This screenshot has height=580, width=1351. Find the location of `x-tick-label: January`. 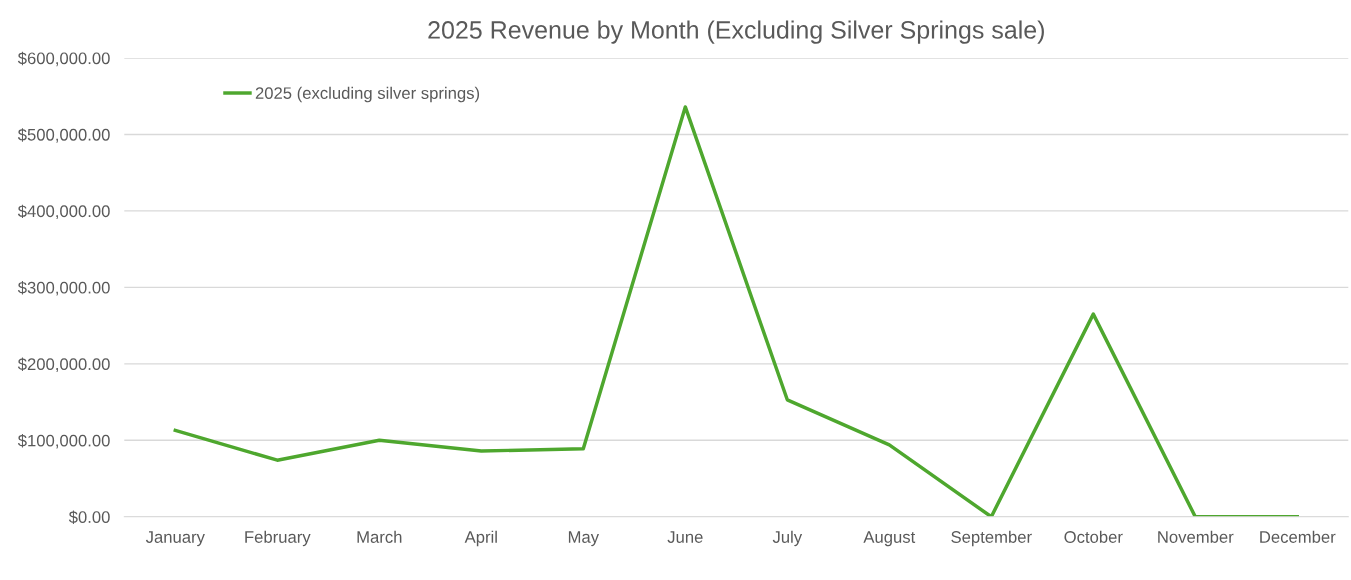

x-tick-label: January is located at coordinates (175, 539).